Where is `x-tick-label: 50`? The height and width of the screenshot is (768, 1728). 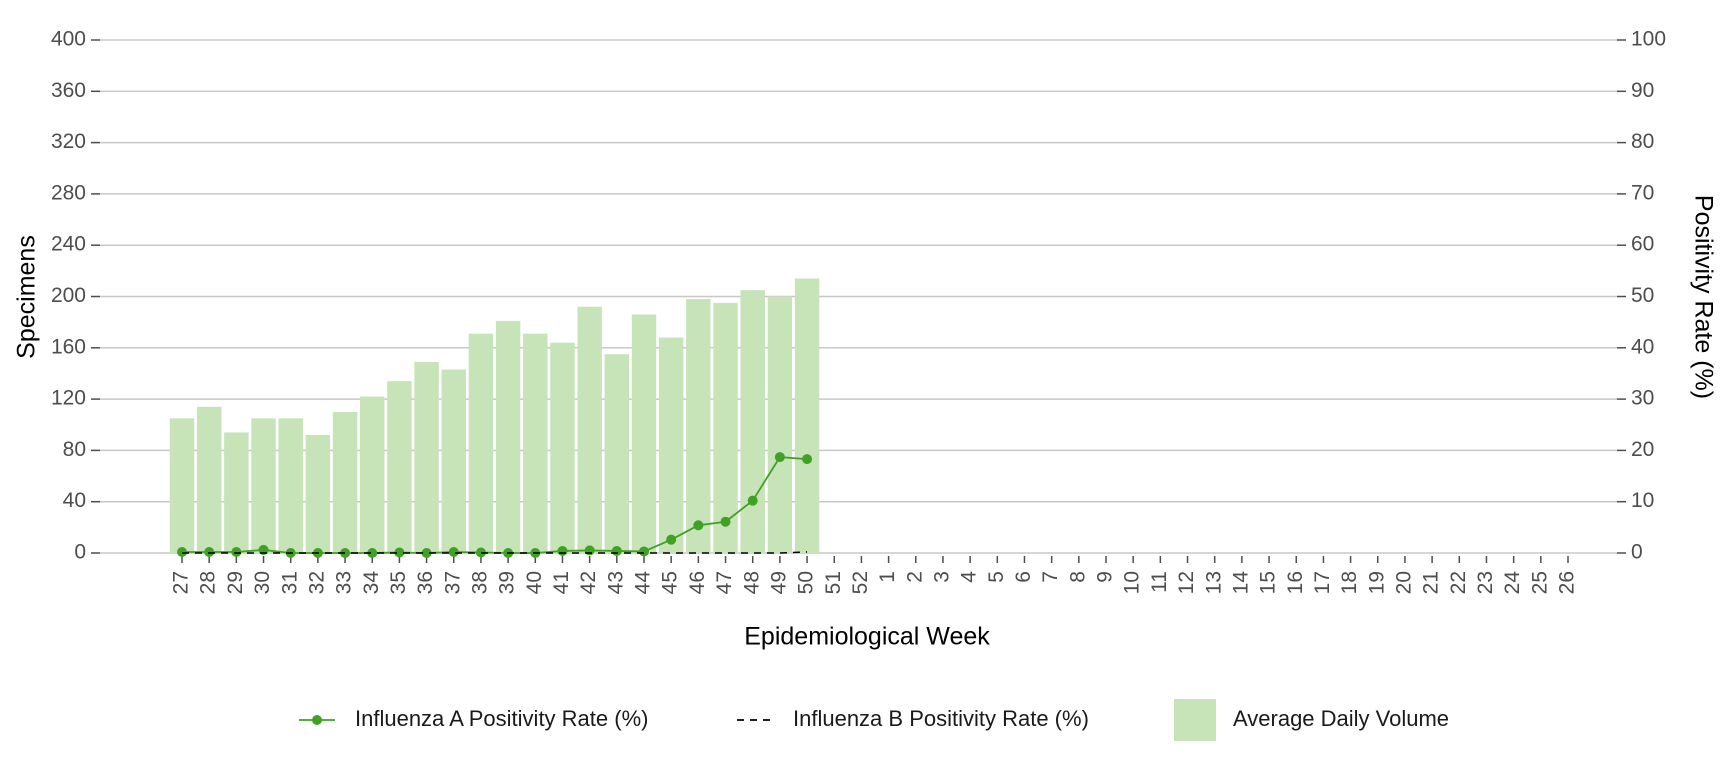 x-tick-label: 50 is located at coordinates (806, 582).